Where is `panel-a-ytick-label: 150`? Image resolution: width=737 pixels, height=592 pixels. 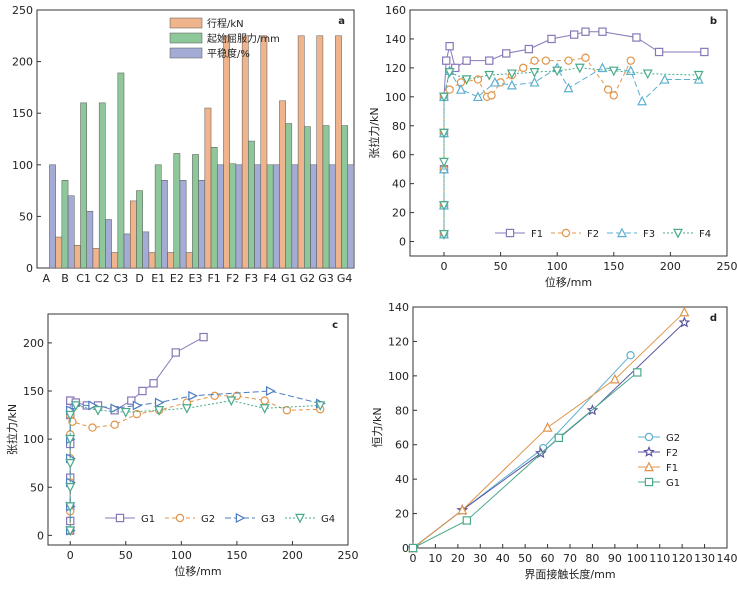
panel-a-ytick-label: 150 is located at coordinates (22, 113).